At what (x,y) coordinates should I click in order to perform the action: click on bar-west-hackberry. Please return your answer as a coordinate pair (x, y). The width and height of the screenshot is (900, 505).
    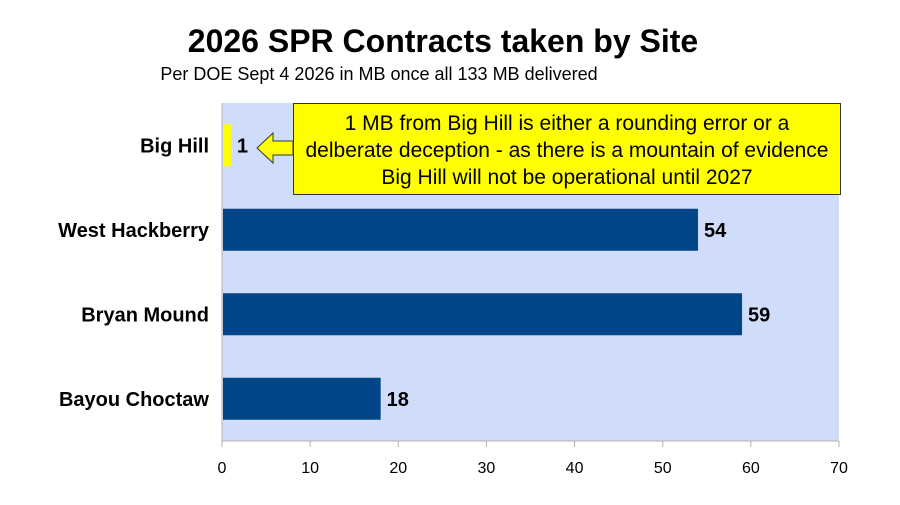
    Looking at the image, I should click on (460, 229).